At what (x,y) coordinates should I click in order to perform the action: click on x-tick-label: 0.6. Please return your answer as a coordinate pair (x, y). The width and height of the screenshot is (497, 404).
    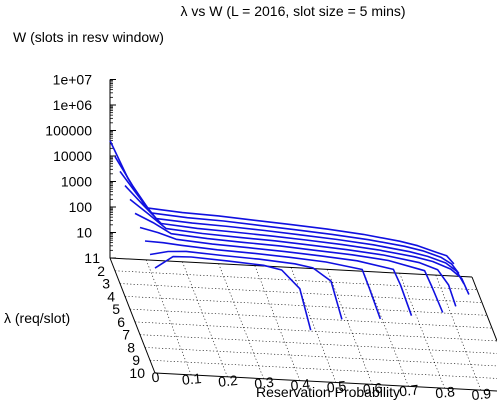
    Looking at the image, I should click on (372, 388).